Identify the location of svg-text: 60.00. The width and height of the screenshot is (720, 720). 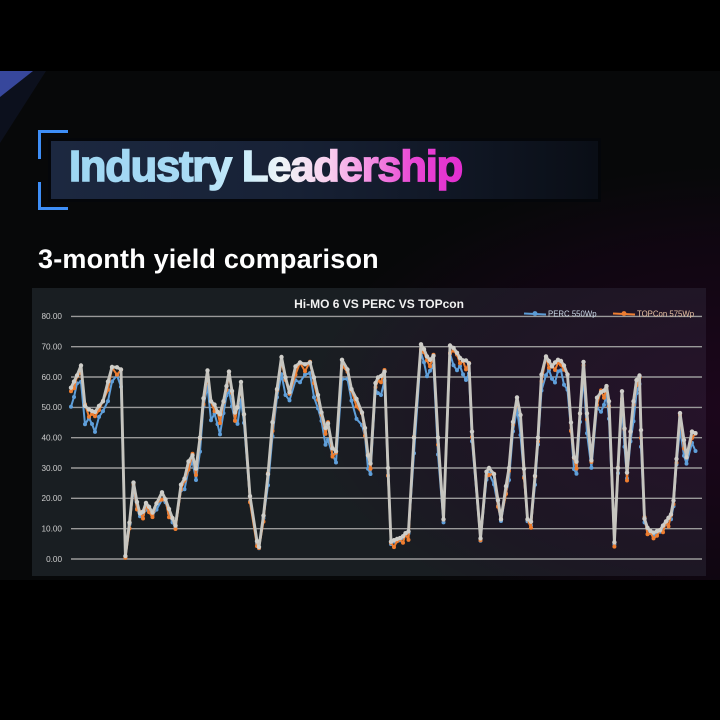
(52, 377).